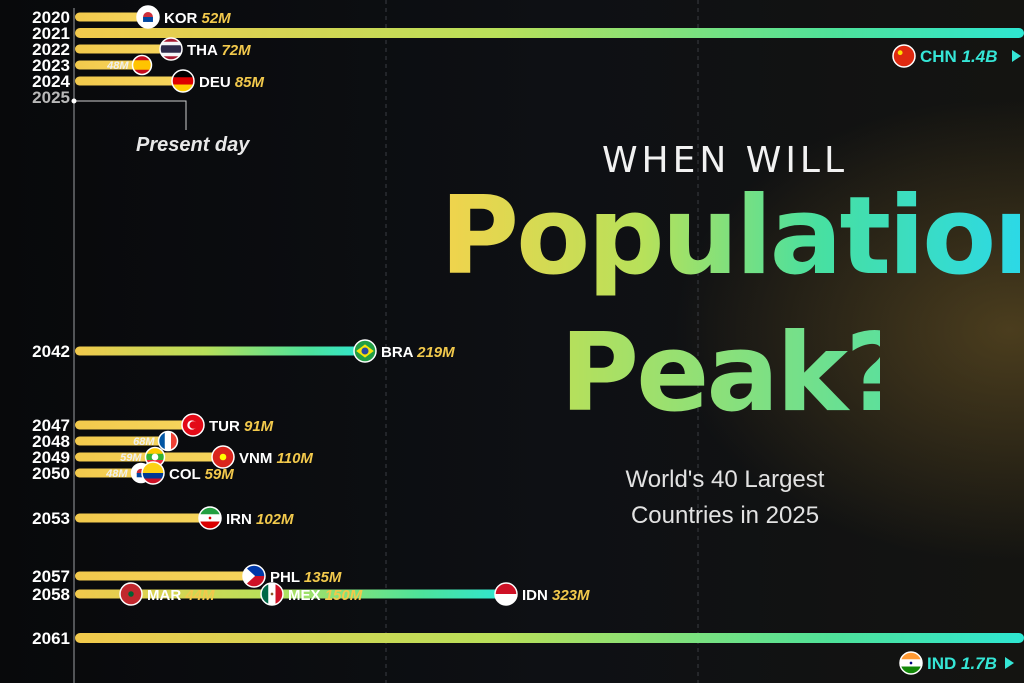 The width and height of the screenshot is (1024, 683). I want to click on country-code: VNM, so click(258, 458).